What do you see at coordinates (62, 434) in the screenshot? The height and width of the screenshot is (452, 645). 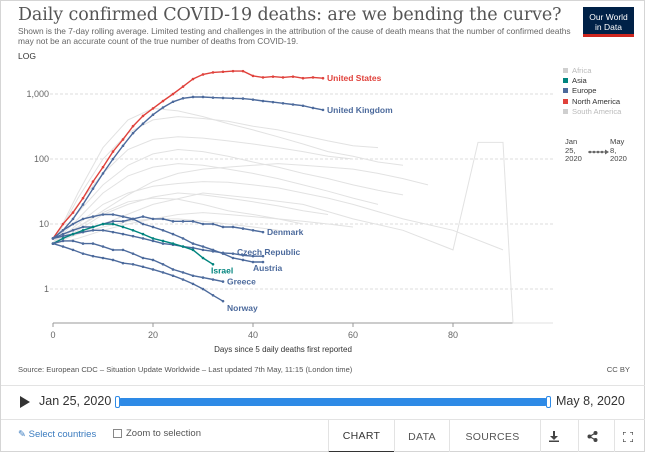 I see `select-countries-label: Select countries` at bounding box center [62, 434].